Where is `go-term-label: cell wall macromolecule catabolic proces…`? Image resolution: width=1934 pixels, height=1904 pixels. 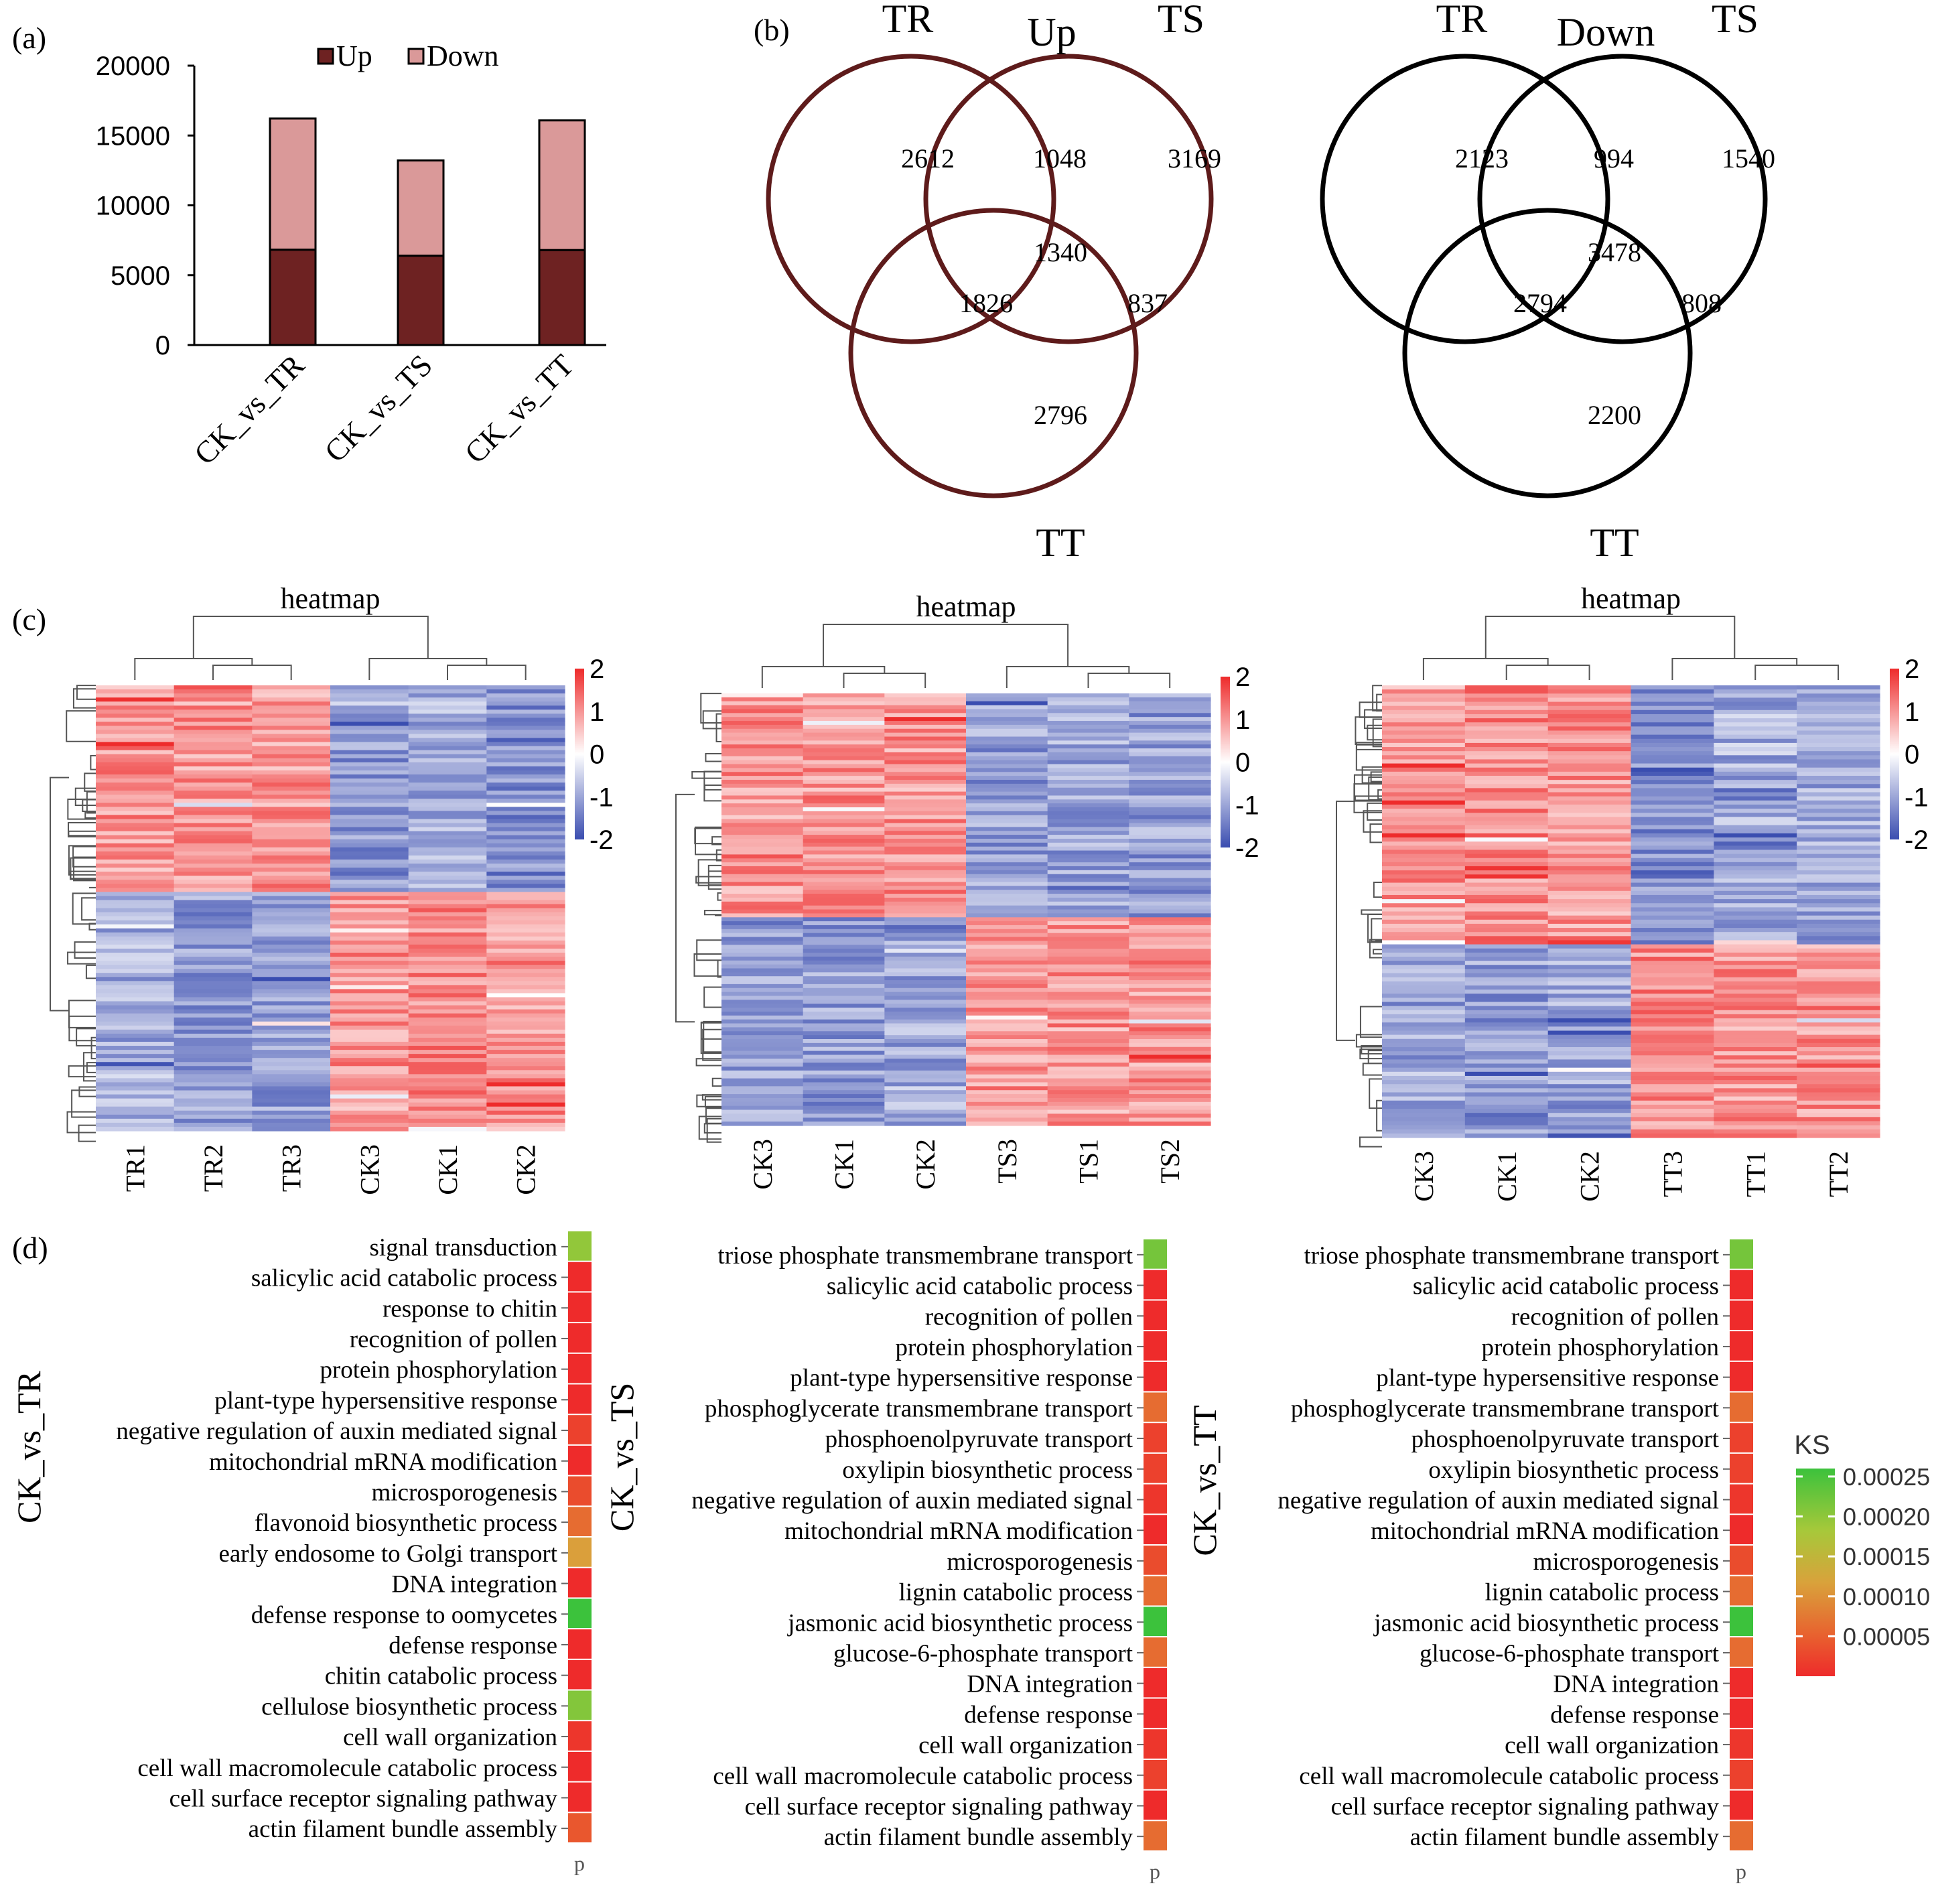 go-term-label: cell wall macromolecule catabolic proces… is located at coordinates (347, 1768).